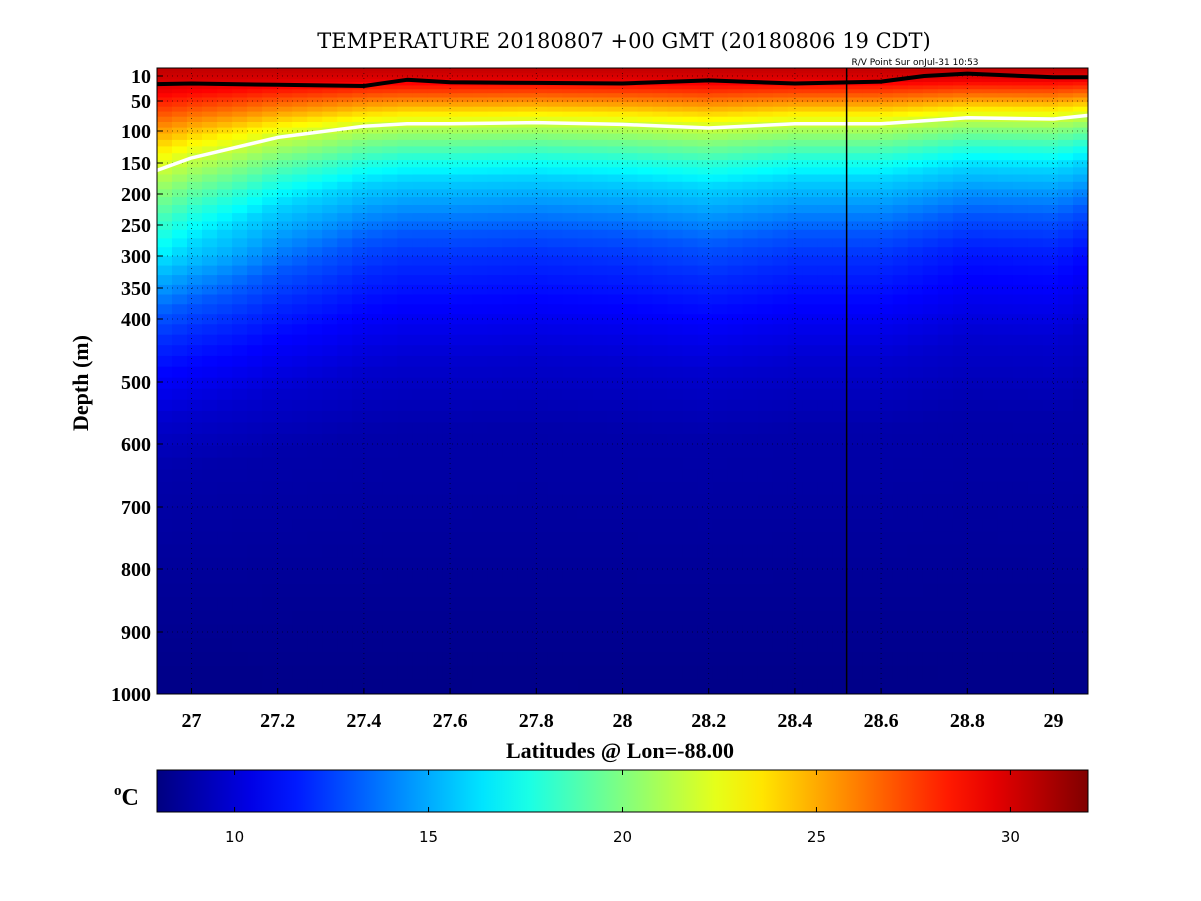 This screenshot has width=1201, height=901. What do you see at coordinates (136, 195) in the screenshot?
I see `y-tick-label: 200` at bounding box center [136, 195].